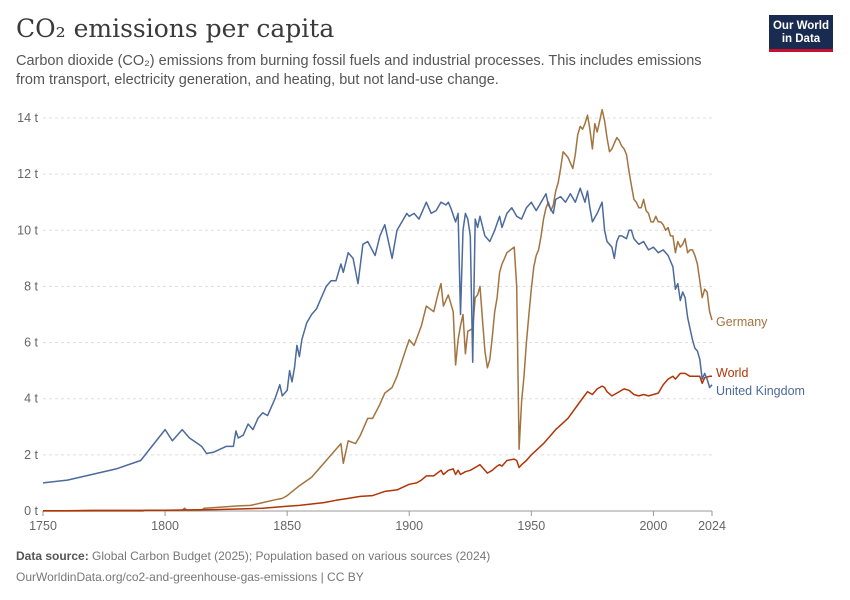 Image resolution: width=850 pixels, height=600 pixels. I want to click on y-tick-label: 12 t, so click(27, 174).